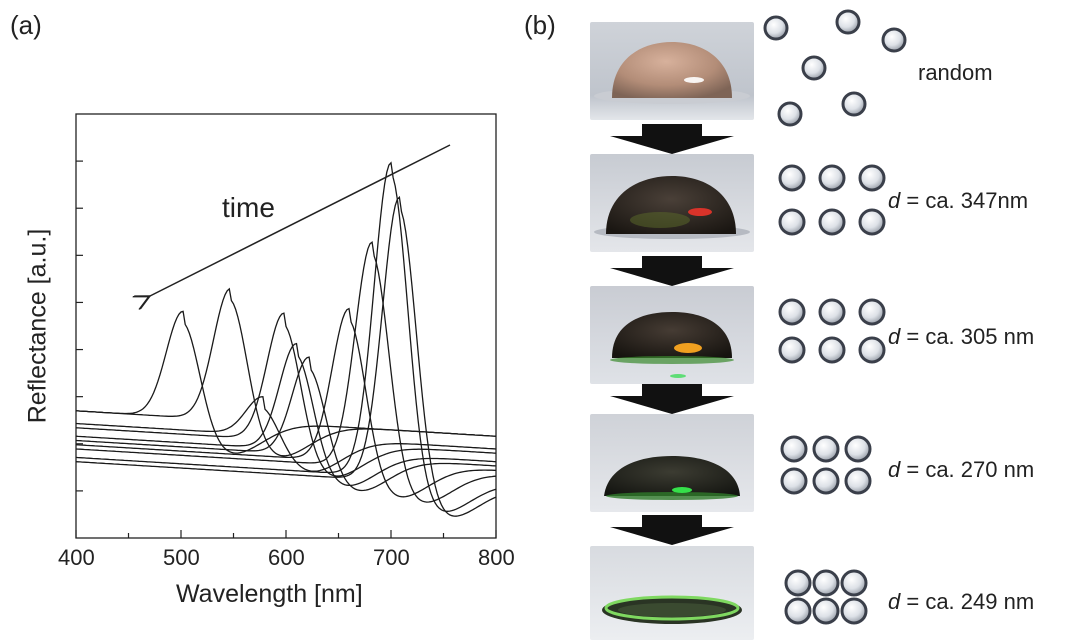 This screenshot has height=640, width=1071. What do you see at coordinates (496, 557) in the screenshot?
I see `x-tick-label: 800` at bounding box center [496, 557].